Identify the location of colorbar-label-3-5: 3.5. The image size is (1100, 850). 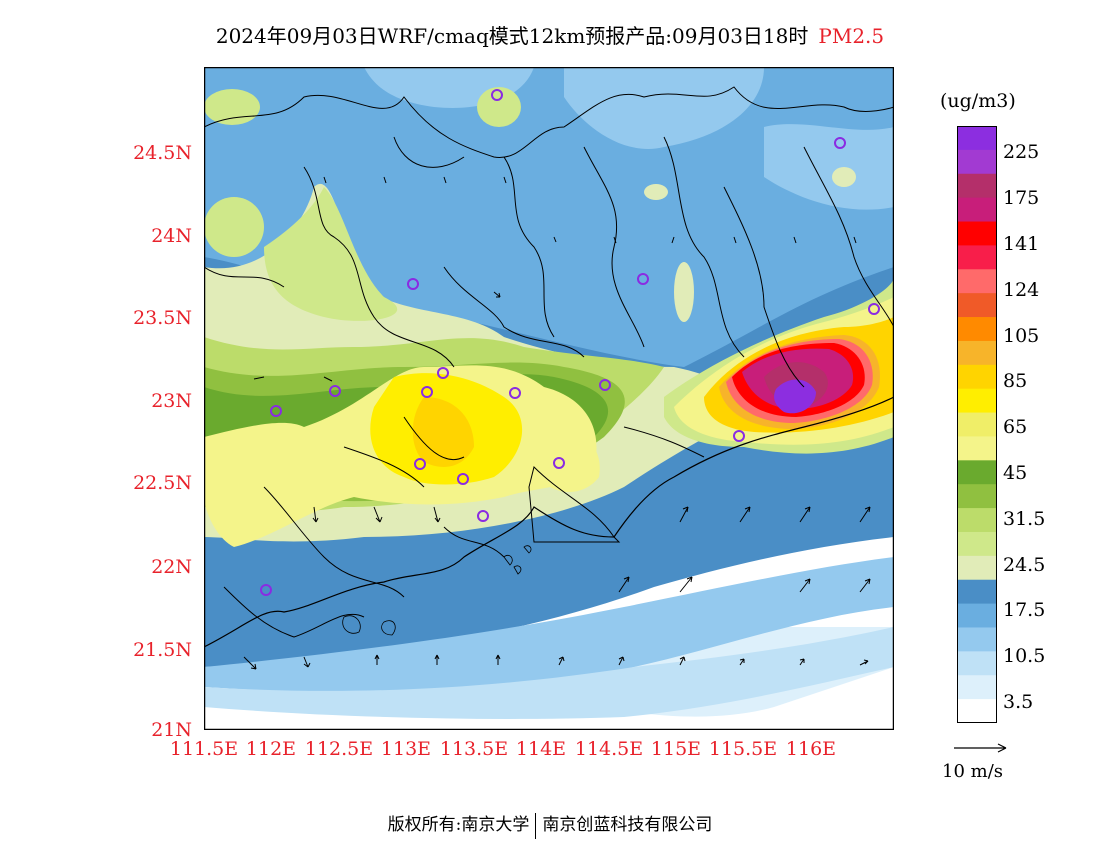
(1018, 702).